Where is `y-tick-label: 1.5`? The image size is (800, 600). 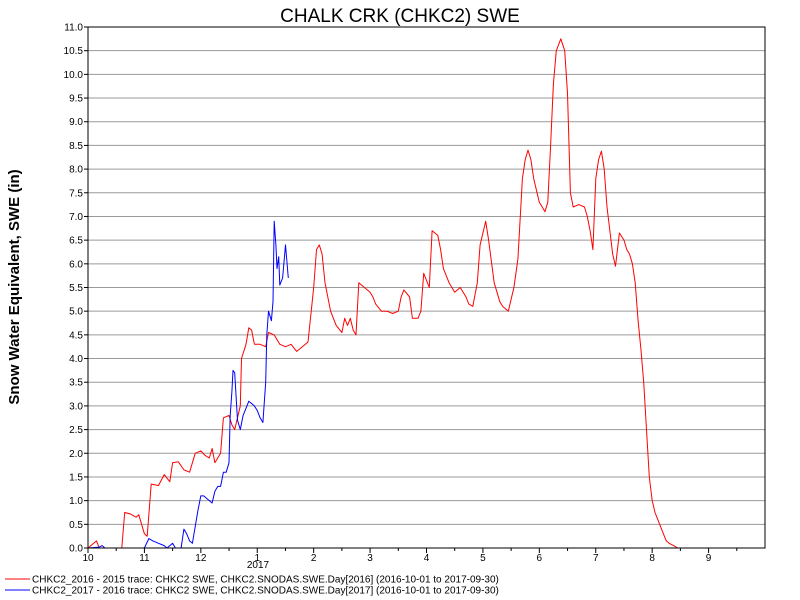
y-tick-label: 1.5 is located at coordinates (76, 477).